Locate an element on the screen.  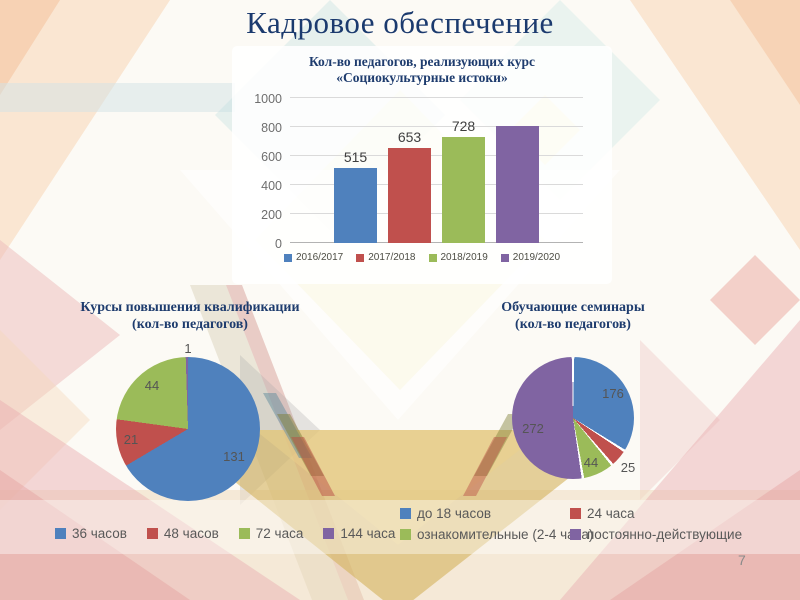
pie-slice-label: 1 is located at coordinates (188, 348).